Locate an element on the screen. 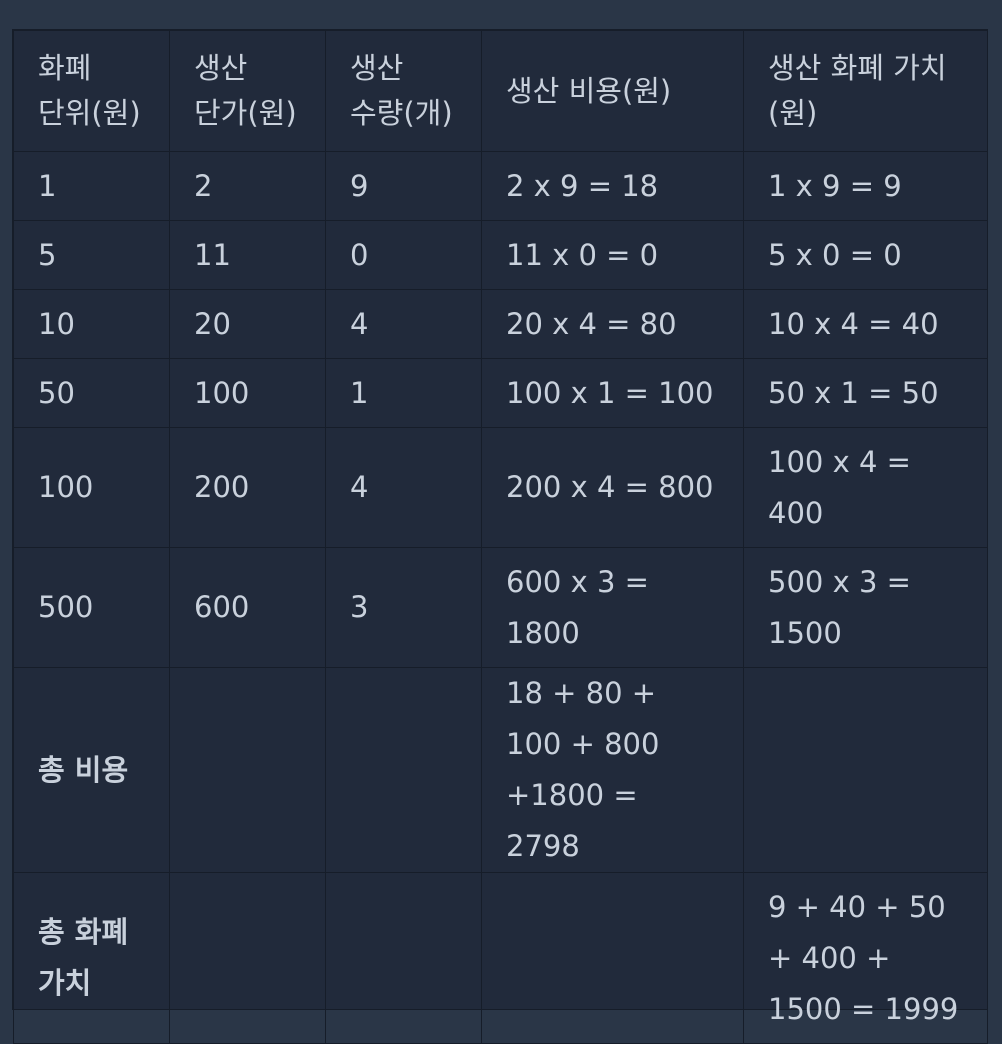 The image size is (1002, 1044). cell-quantity: 0 is located at coordinates (403, 255).